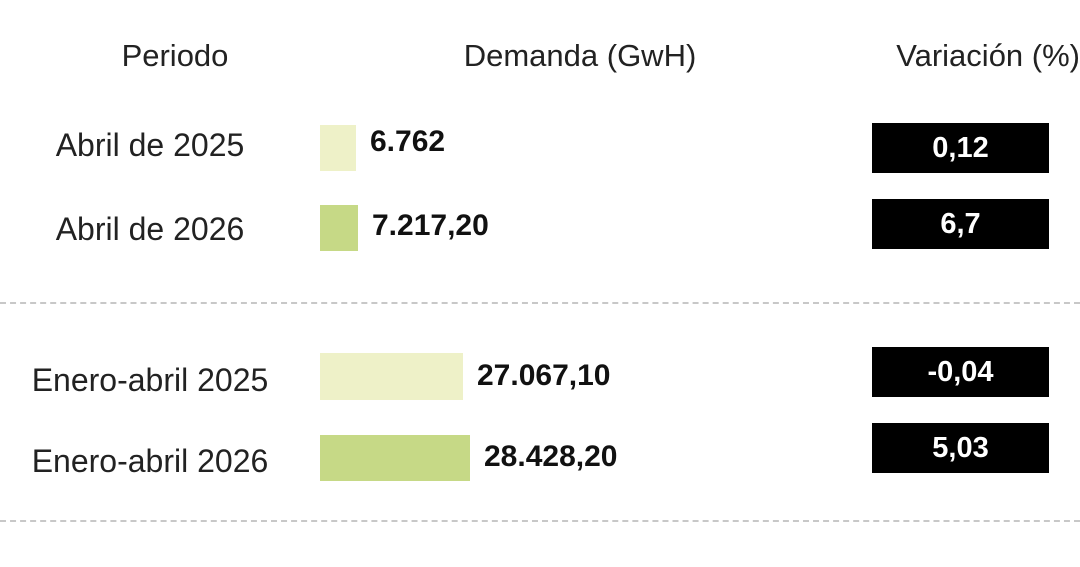 The width and height of the screenshot is (1080, 567). What do you see at coordinates (580, 55) in the screenshot?
I see `header-demanda: Demanda (GwH)` at bounding box center [580, 55].